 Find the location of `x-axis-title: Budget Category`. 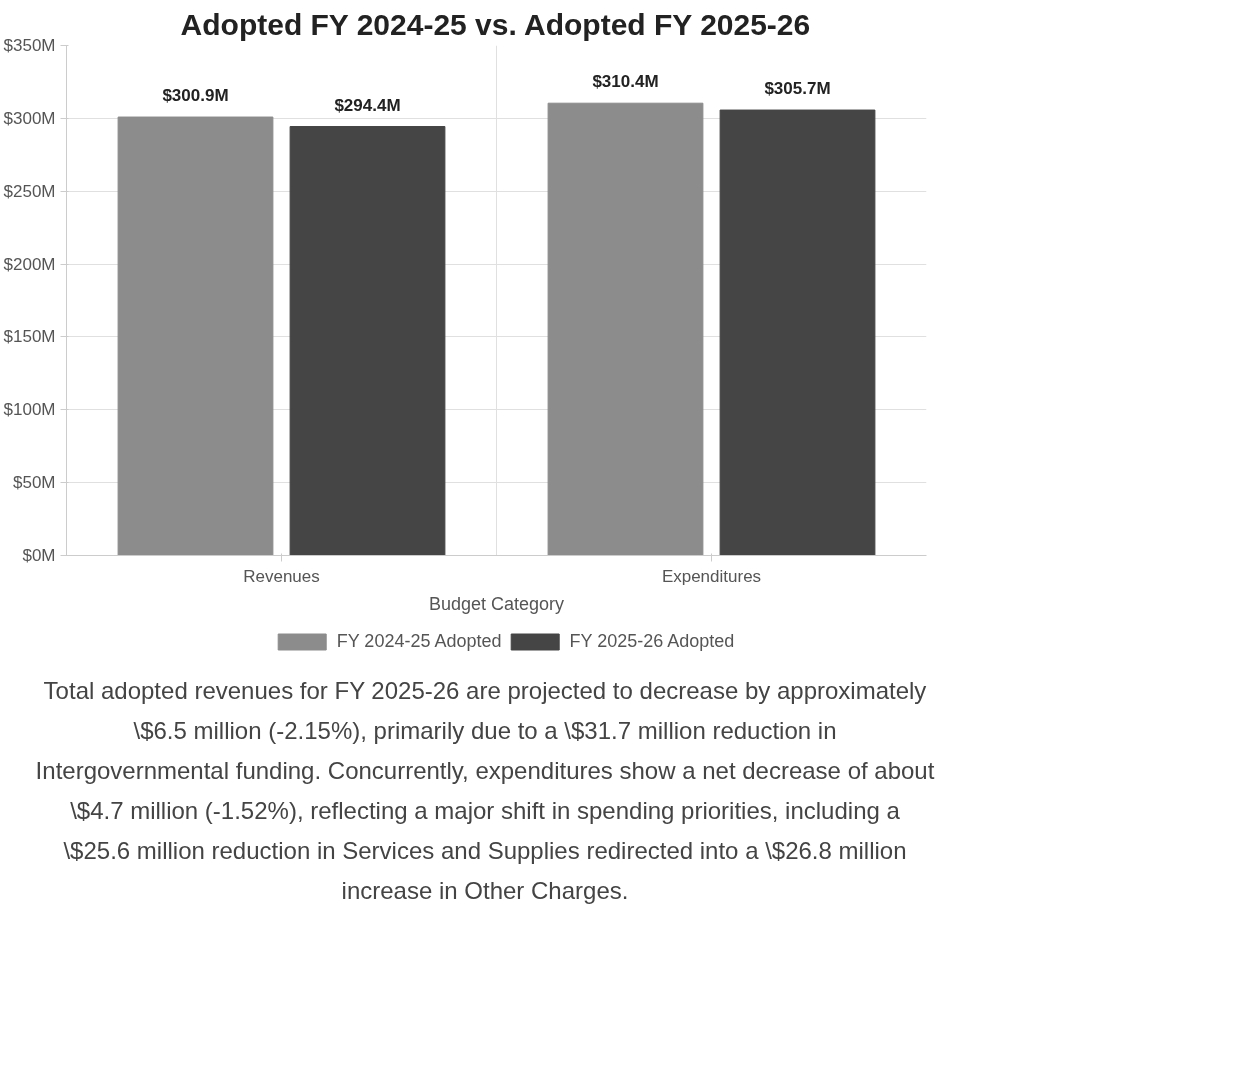

x-axis-title: Budget Category is located at coordinates (496, 603).